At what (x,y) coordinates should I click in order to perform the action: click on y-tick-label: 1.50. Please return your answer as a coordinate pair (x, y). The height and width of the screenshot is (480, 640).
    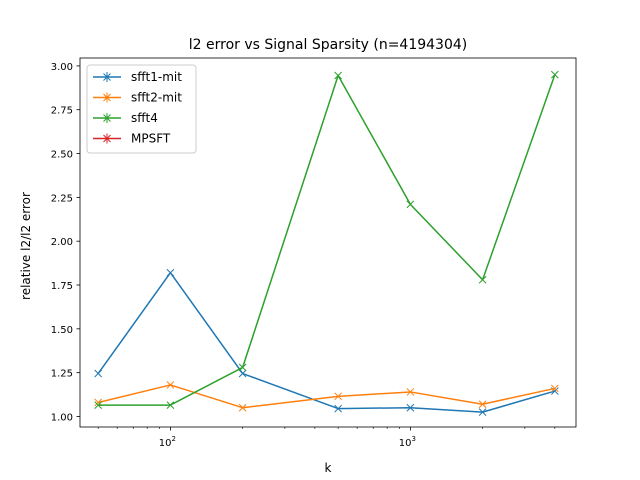
    Looking at the image, I should click on (62, 330).